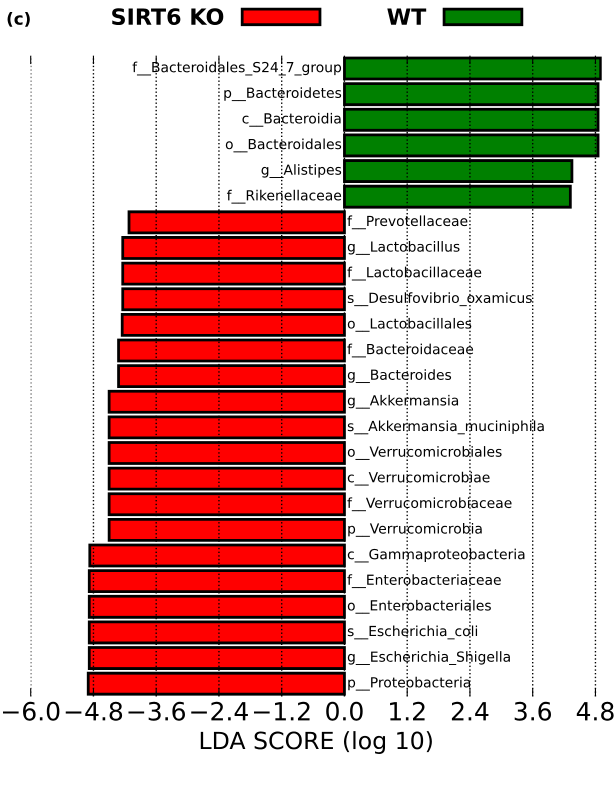 The image size is (614, 796). What do you see at coordinates (94, 711) in the screenshot?
I see `x-tick-label: −4.8` at bounding box center [94, 711].